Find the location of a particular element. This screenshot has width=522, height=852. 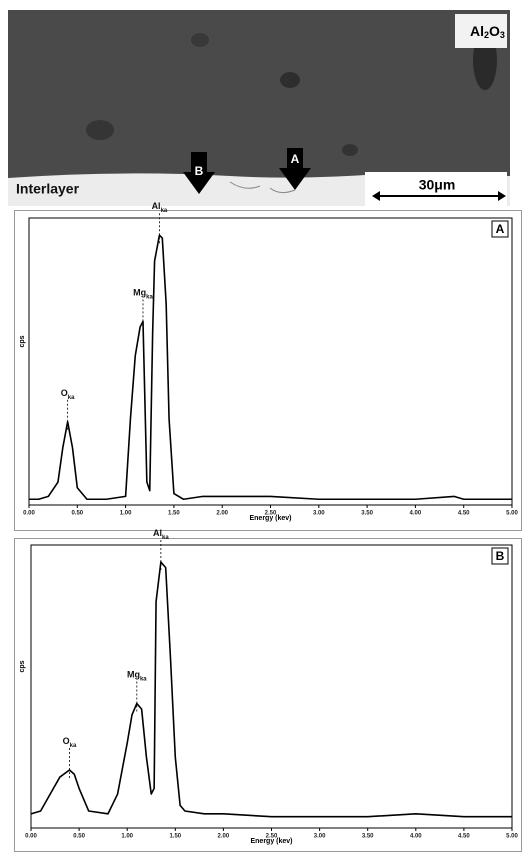

label-box is located at coordinates (481, 31).